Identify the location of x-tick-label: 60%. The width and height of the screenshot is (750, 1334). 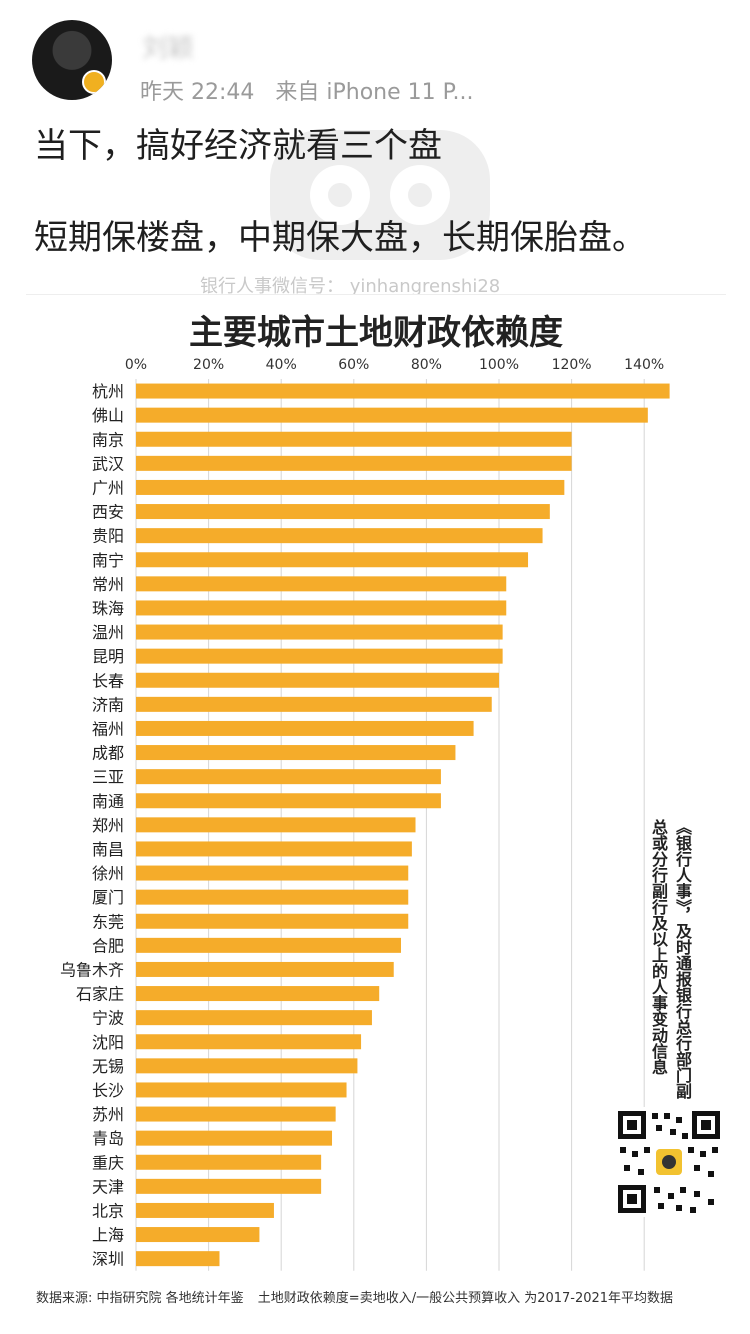
(353, 365).